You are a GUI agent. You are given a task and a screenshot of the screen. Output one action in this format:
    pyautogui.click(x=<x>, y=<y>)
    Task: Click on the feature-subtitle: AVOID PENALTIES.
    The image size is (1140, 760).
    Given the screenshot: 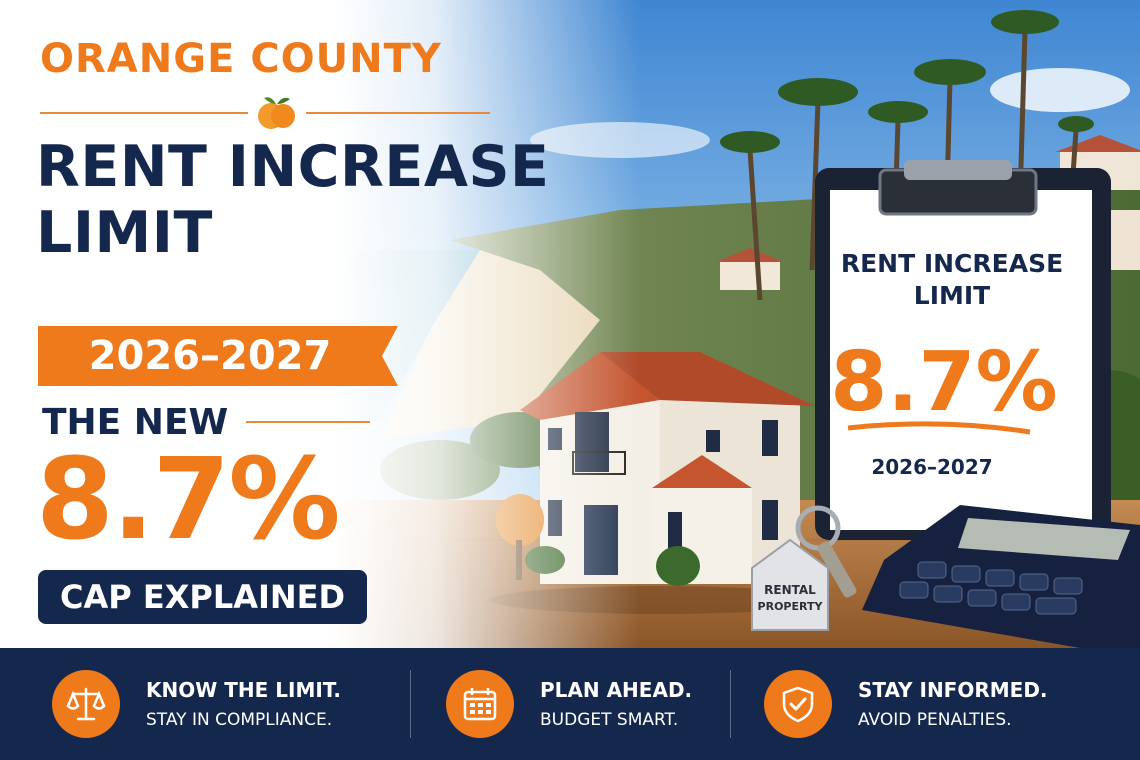 What is the action you would take?
    pyautogui.click(x=935, y=720)
    